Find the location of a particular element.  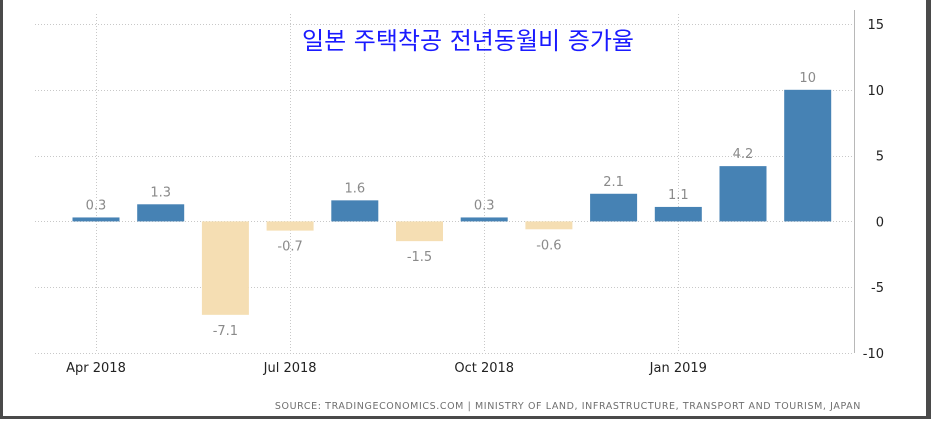

data-label: 4.2 is located at coordinates (743, 154).